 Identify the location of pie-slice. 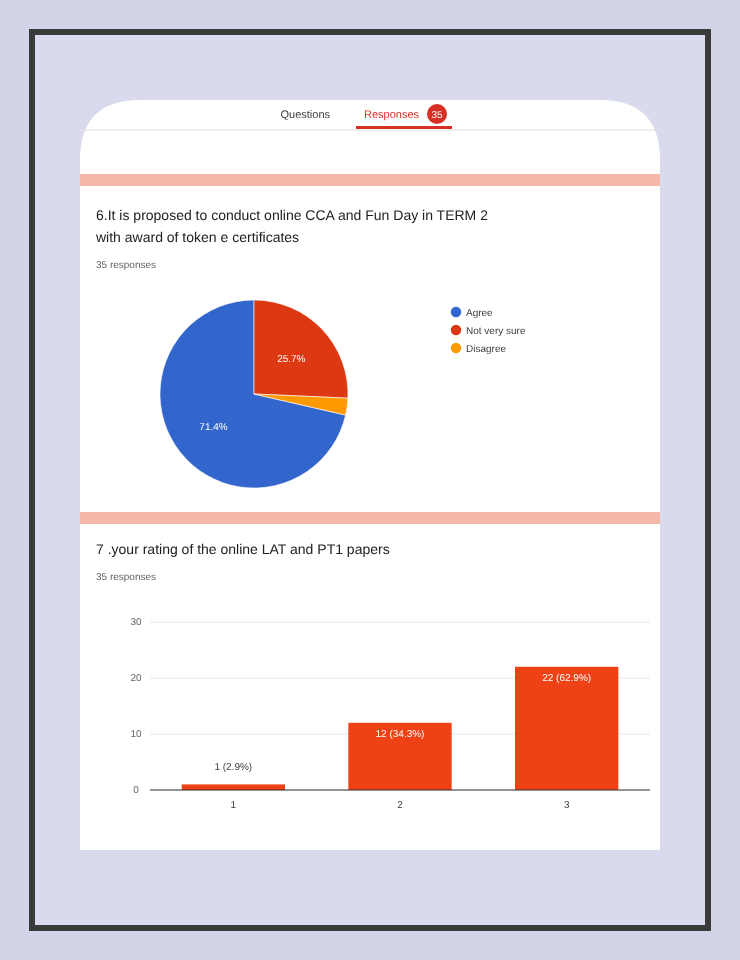
(252, 394).